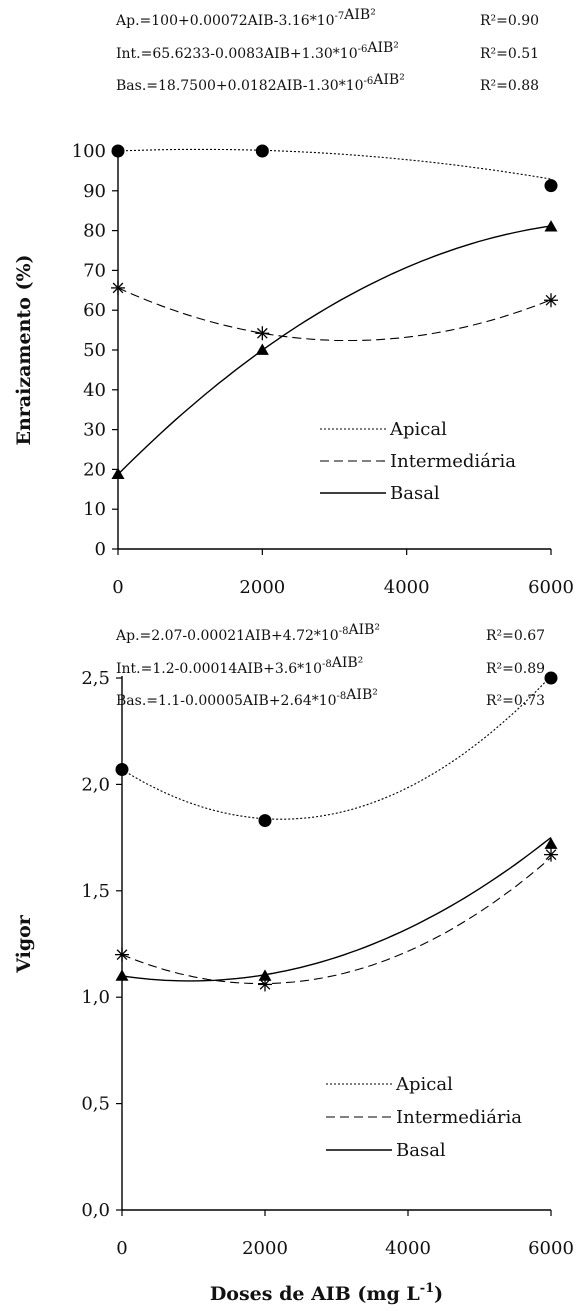 The height and width of the screenshot is (1311, 582). Describe the element at coordinates (245, 18) in the screenshot. I see `equation-label: Ap.=100+0.00072AIB-3.16*10-7AIB²` at that location.